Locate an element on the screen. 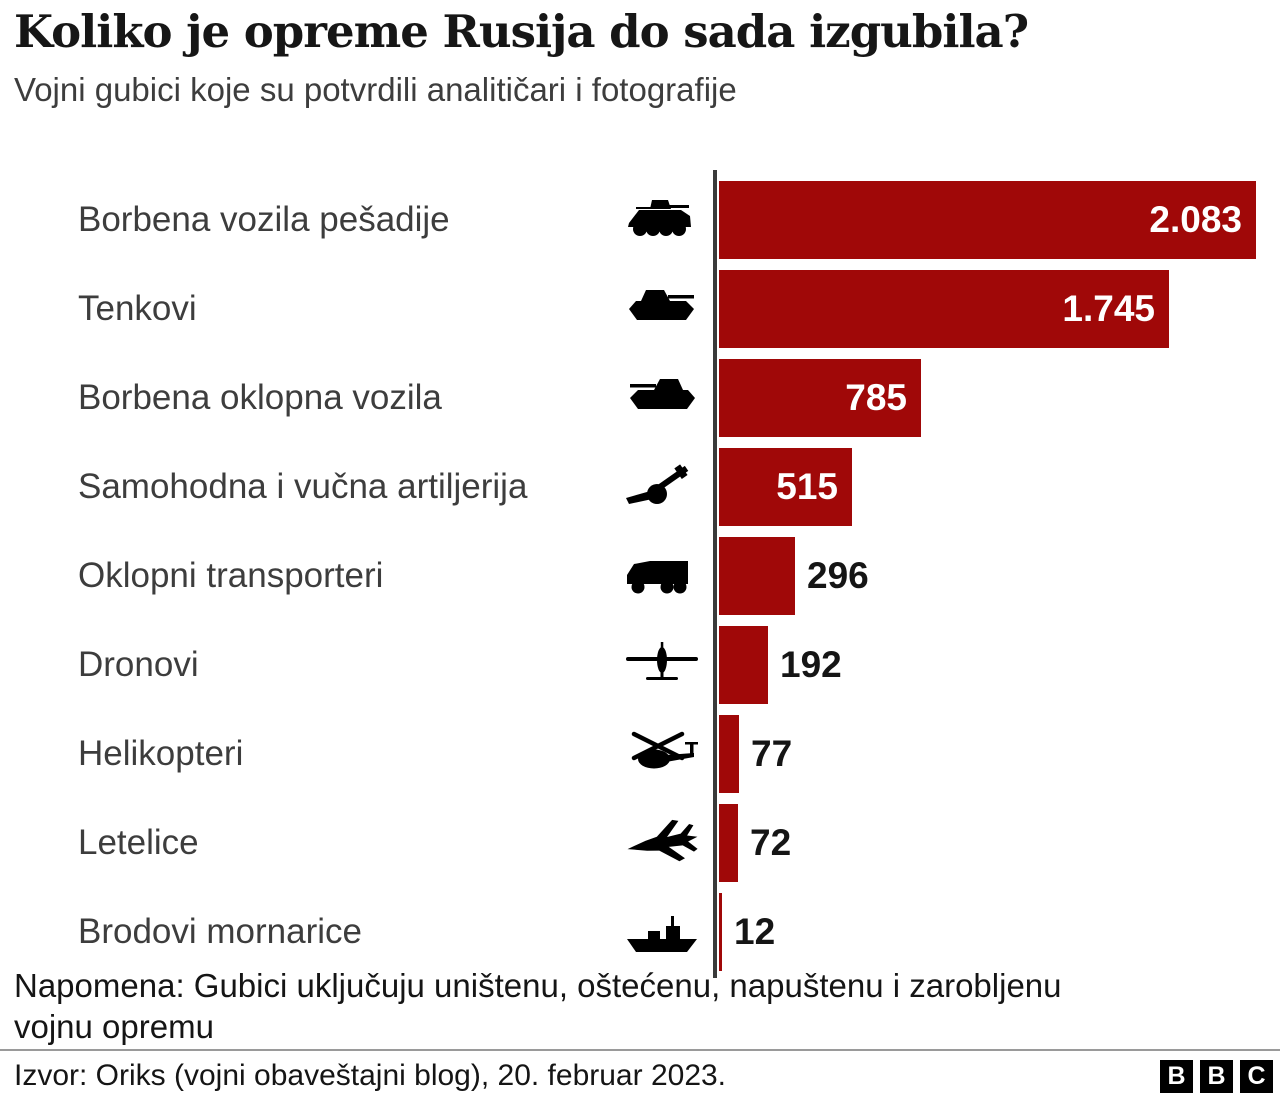 The height and width of the screenshot is (1100, 1280). bar-value-outside: 12 is located at coordinates (755, 931).